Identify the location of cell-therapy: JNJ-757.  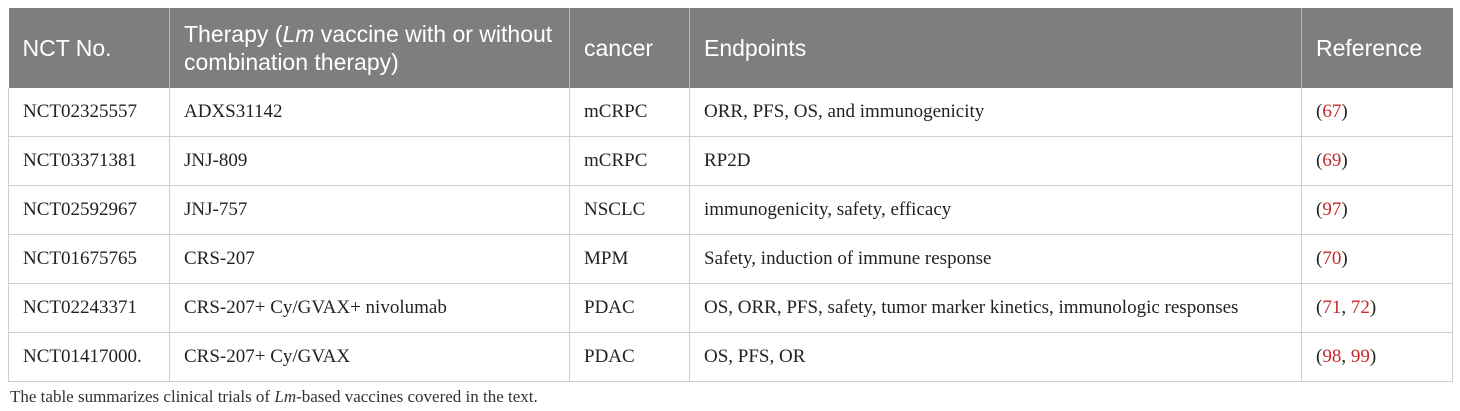
(369, 210).